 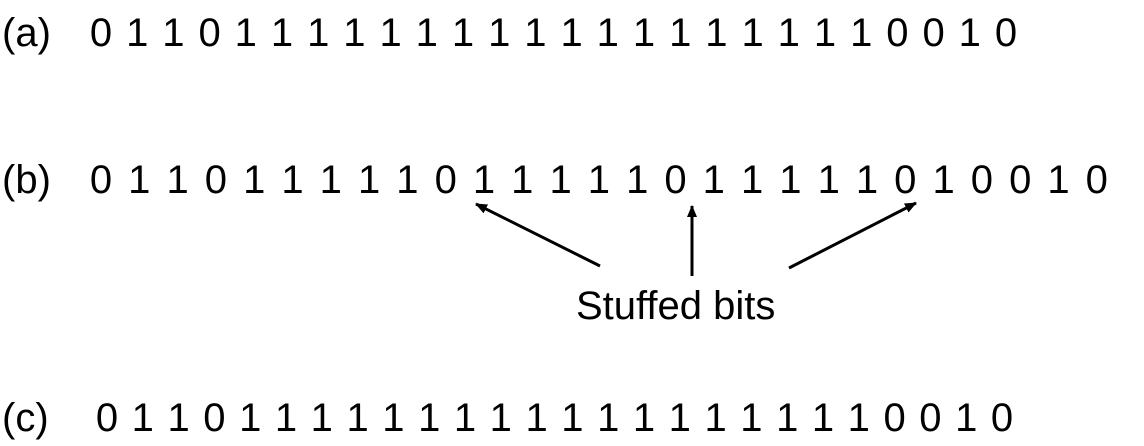 I want to click on stuffed-bits-caption: Stuffed bits, so click(x=676, y=306).